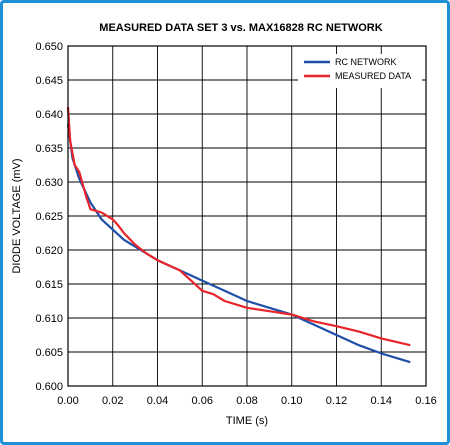  What do you see at coordinates (49, 81) in the screenshot?
I see `y-tick-label: 0.645` at bounding box center [49, 81].